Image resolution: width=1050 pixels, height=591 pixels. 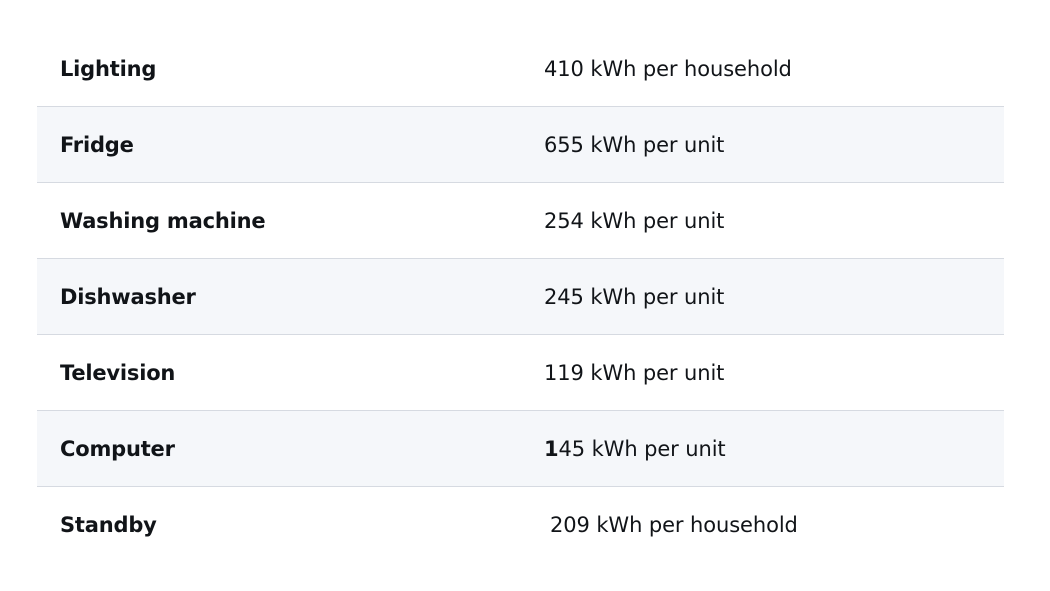 What do you see at coordinates (520, 69) in the screenshot?
I see `table-row: Lighting 410 kWh per household` at bounding box center [520, 69].